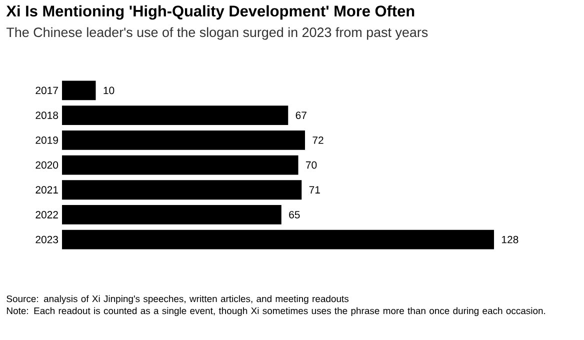 The image size is (584, 340). Describe the element at coordinates (47, 140) in the screenshot. I see `y-tick-label: 2019` at that location.